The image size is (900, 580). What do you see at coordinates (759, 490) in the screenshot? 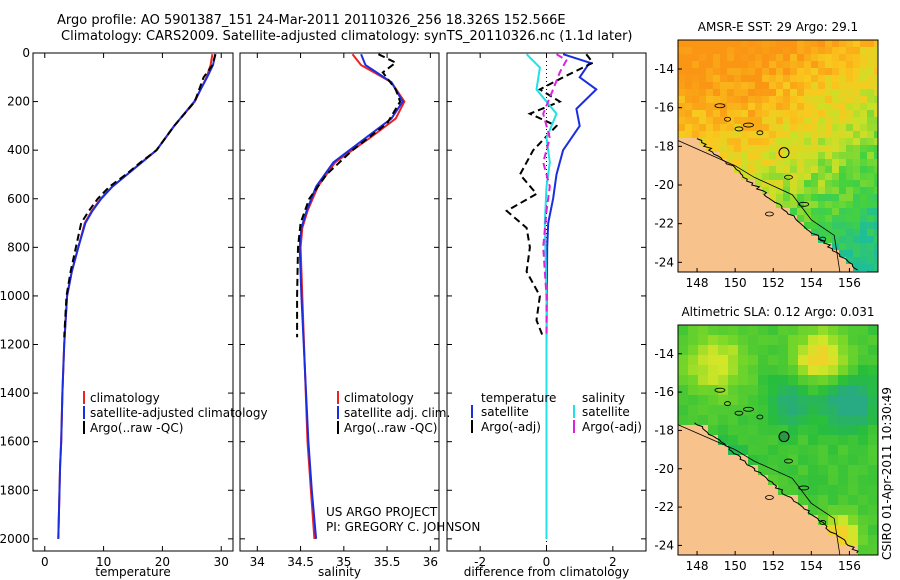
I see `reef-boundary-line` at bounding box center [759, 490].